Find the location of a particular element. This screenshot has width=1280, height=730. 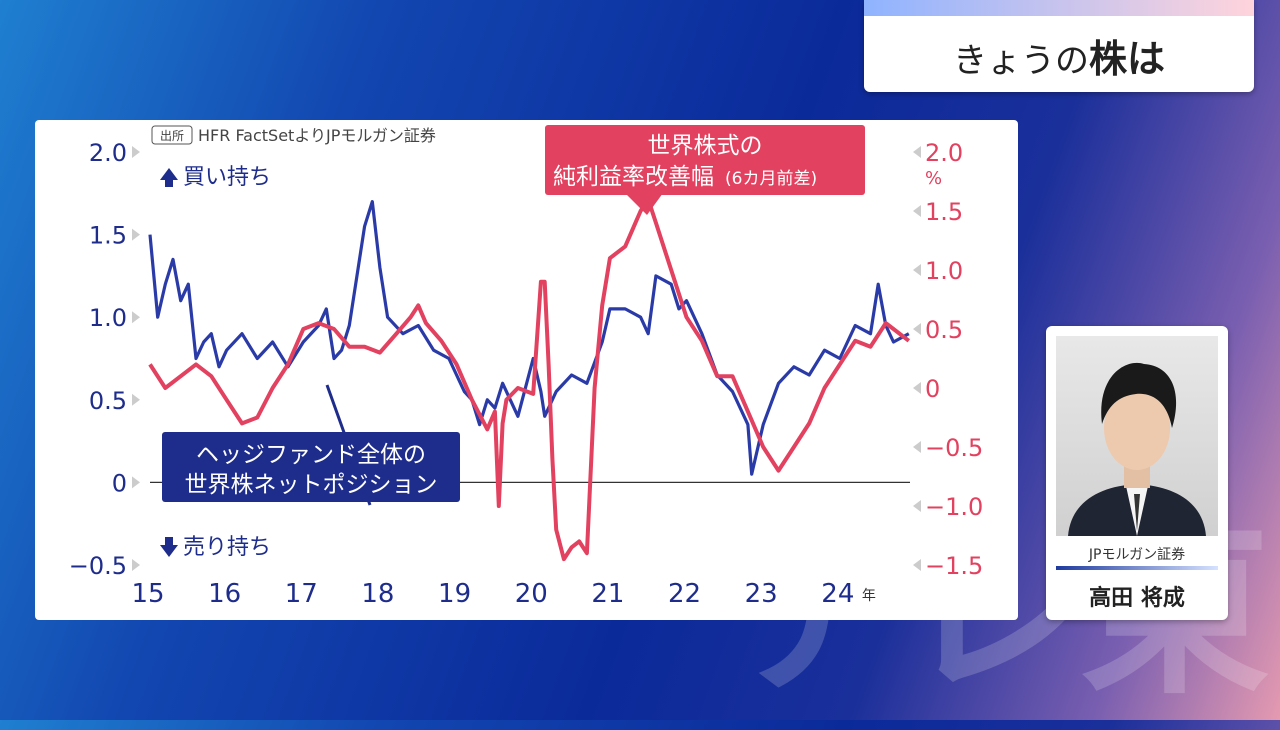

left-tick-label: 0 is located at coordinates (119, 483).